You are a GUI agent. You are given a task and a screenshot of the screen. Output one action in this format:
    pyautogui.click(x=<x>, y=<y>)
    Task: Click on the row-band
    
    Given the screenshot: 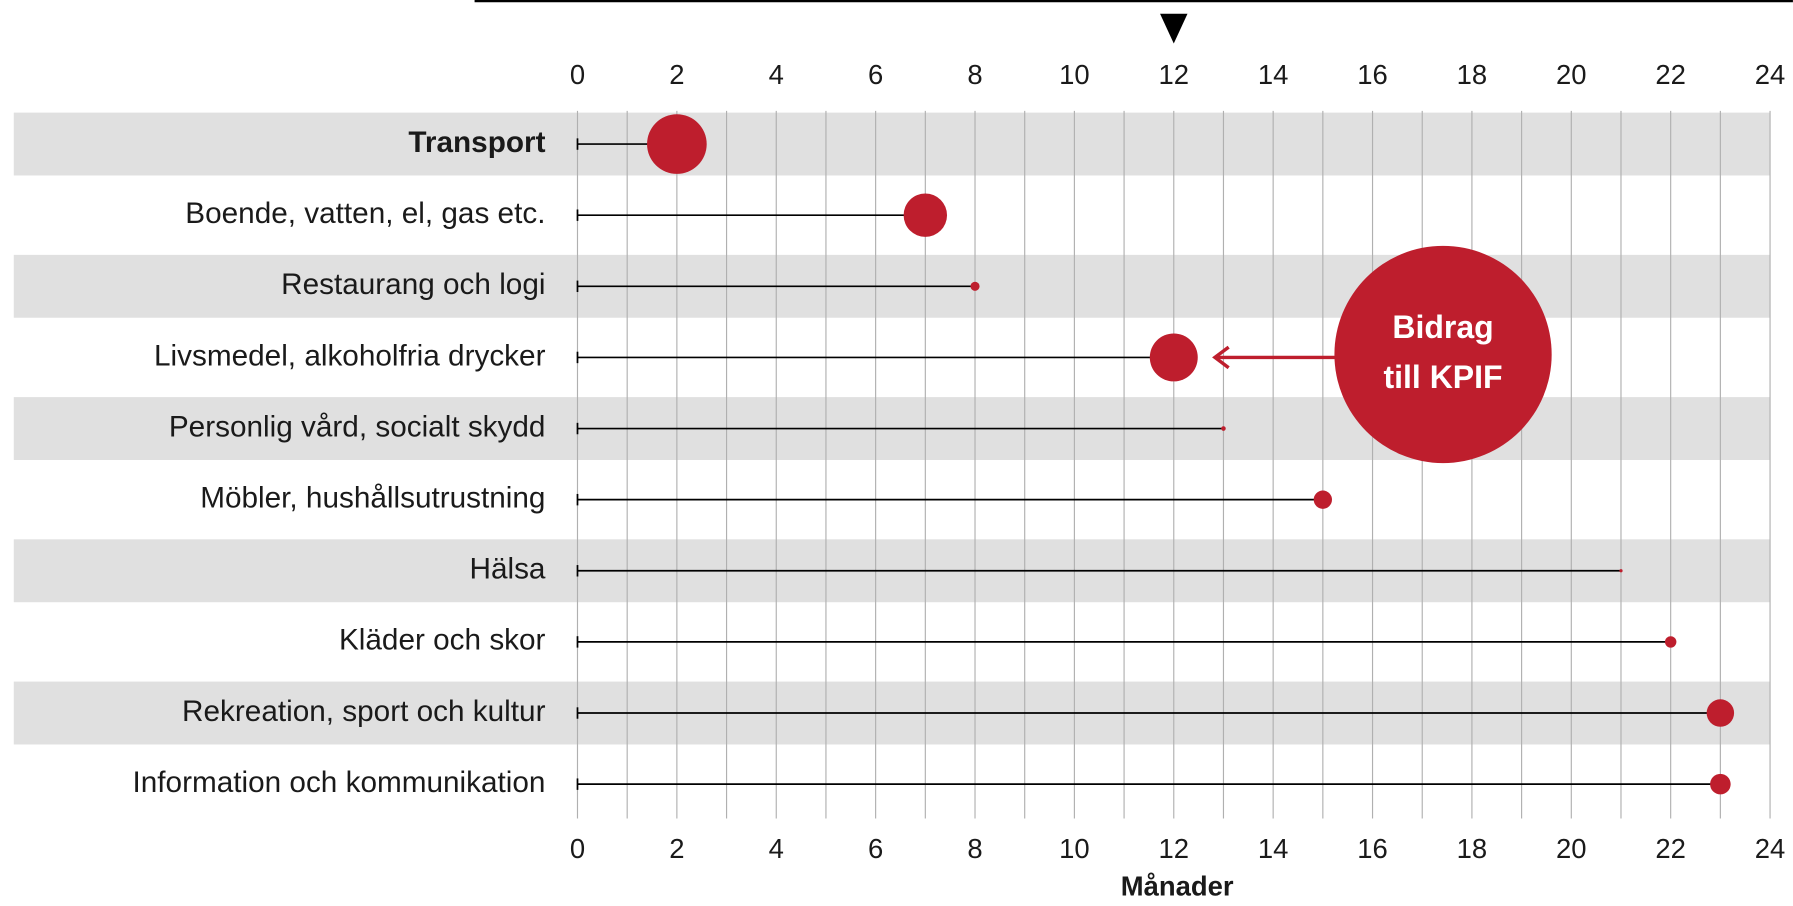 What is the action you would take?
    pyautogui.click(x=892, y=144)
    